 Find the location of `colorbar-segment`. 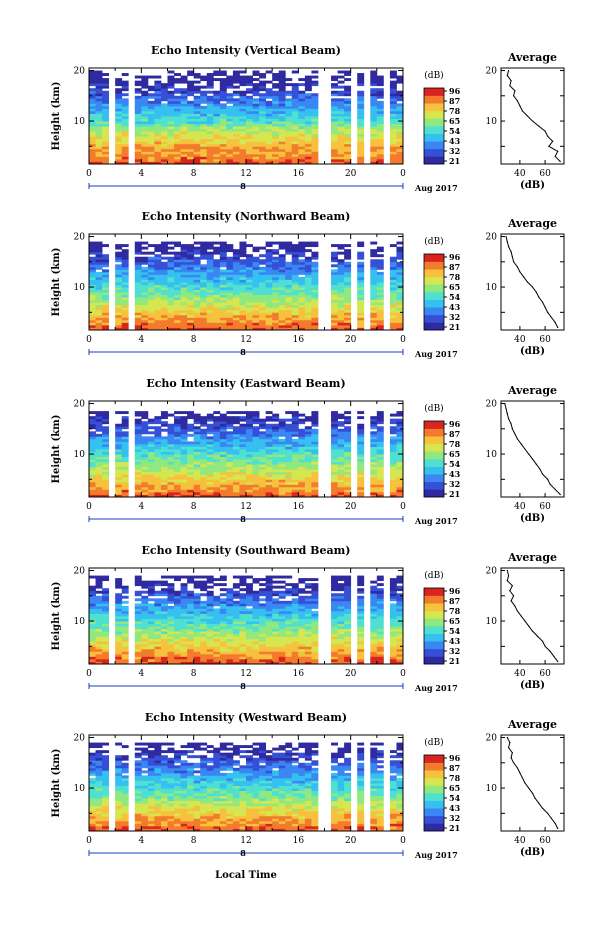

colorbar-segment is located at coordinates (434, 425).